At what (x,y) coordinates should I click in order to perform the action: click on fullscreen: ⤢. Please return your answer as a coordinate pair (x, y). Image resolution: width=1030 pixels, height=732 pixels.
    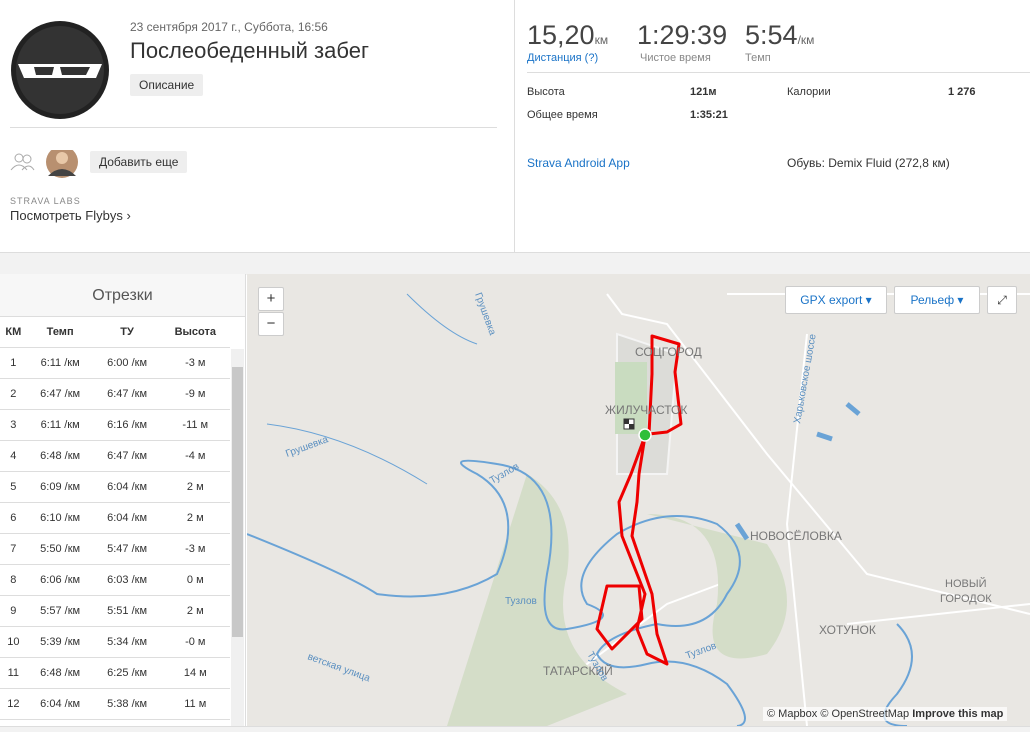
    Looking at the image, I should click on (1002, 300).